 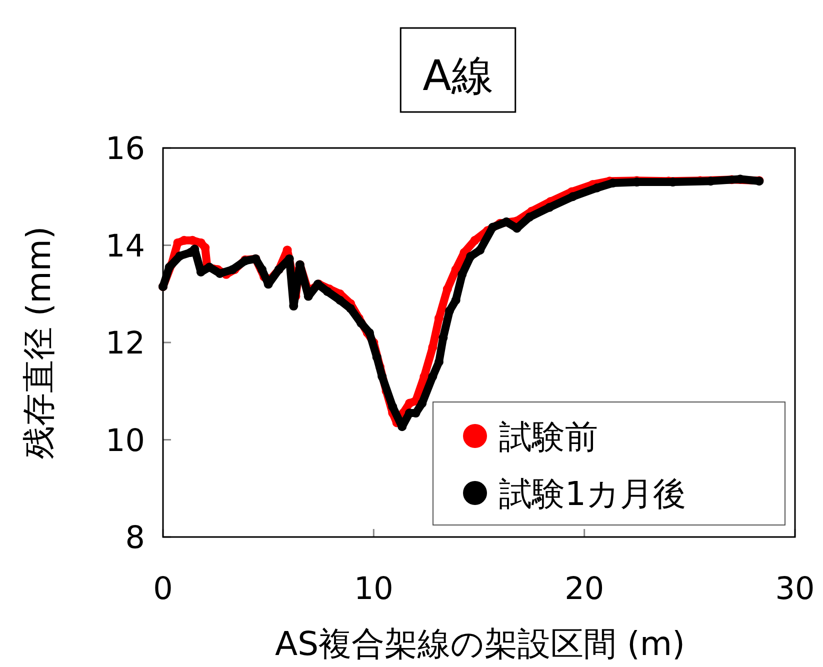 What do you see at coordinates (480, 643) in the screenshot?
I see `x-axis-title: AS複合架線の架設区間 (m)` at bounding box center [480, 643].